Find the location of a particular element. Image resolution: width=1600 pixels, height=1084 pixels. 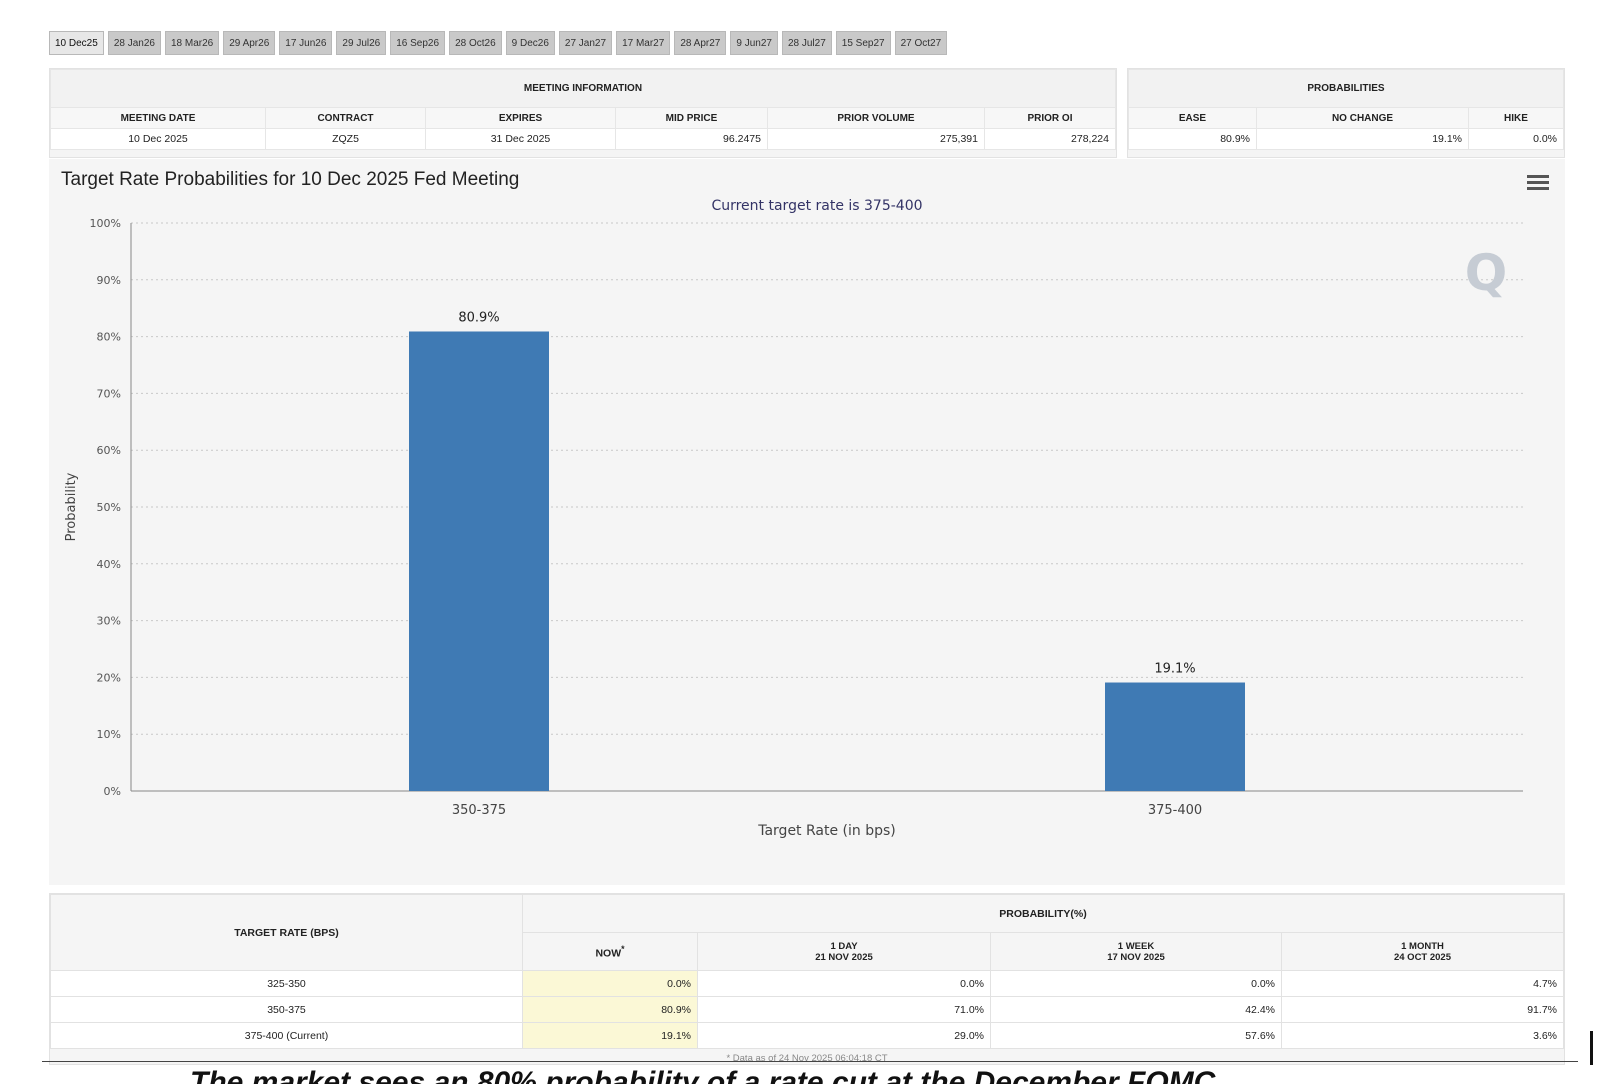

expires-value: 31 Dec 2025 is located at coordinates (520, 139).